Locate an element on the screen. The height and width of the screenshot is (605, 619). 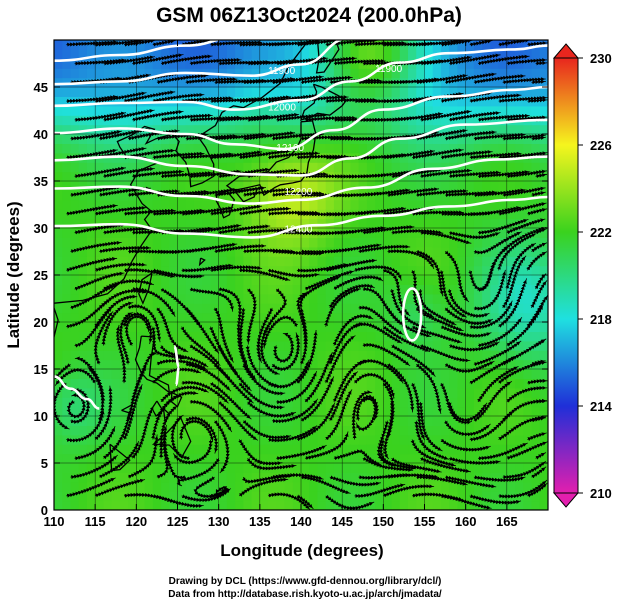
y-axis-label: Latitude (degrees) is located at coordinates (13, 274).